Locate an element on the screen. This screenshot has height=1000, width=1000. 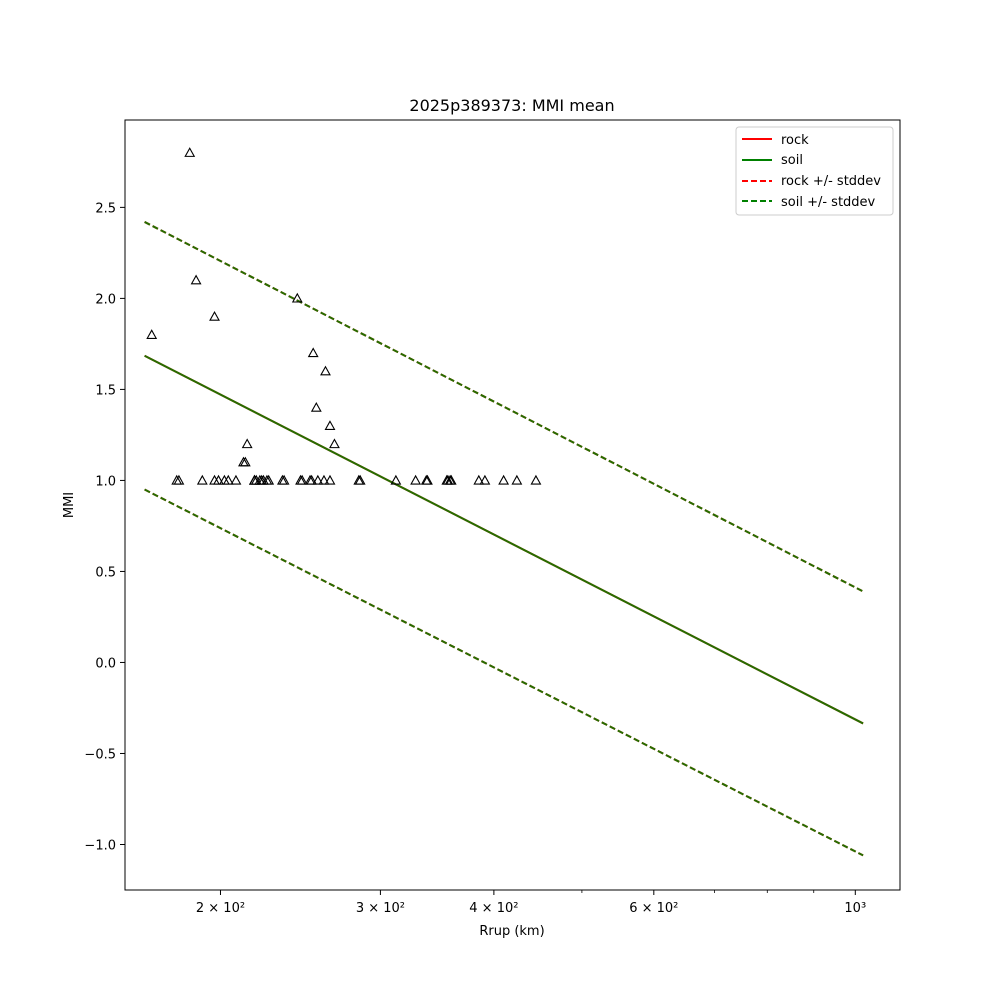
legend-label-rock-stddev: rock +/- stddev is located at coordinates (831, 181).